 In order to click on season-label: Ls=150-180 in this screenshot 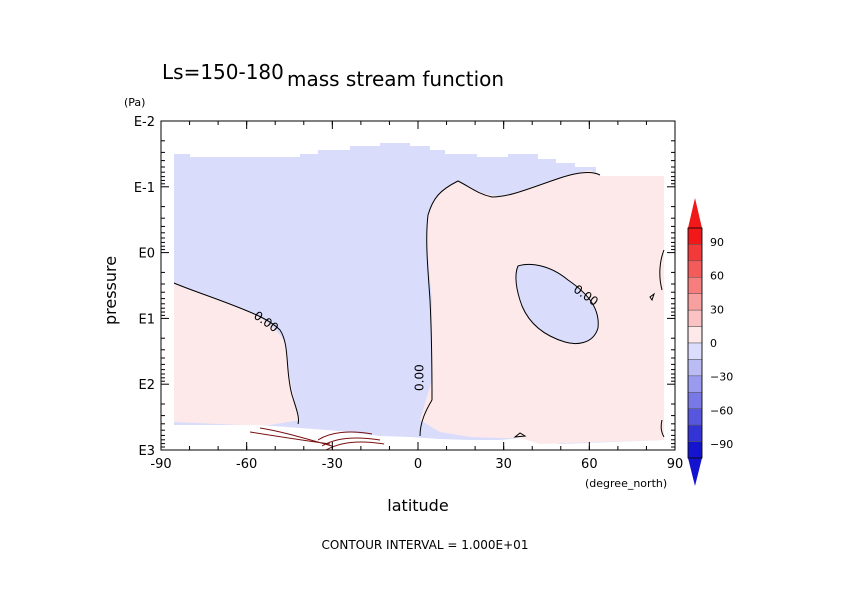, I will do `click(223, 72)`.